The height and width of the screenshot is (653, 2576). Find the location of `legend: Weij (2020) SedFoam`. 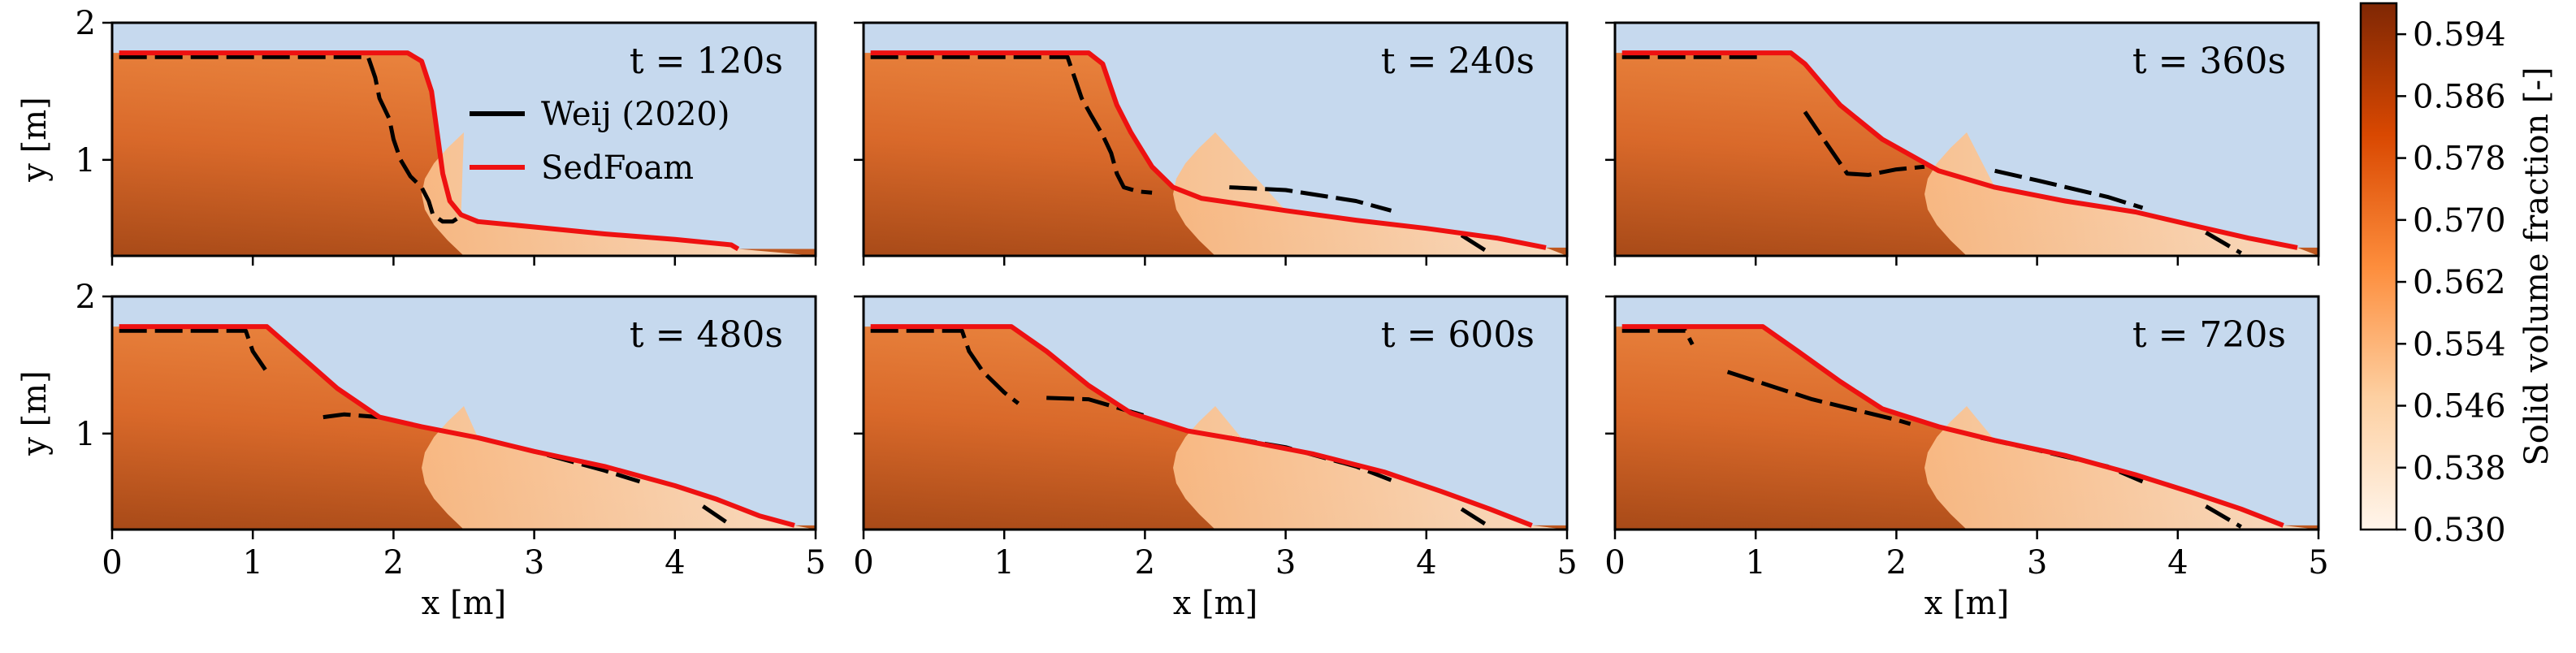

legend: Weij (2020) SedFoam is located at coordinates (600, 141).